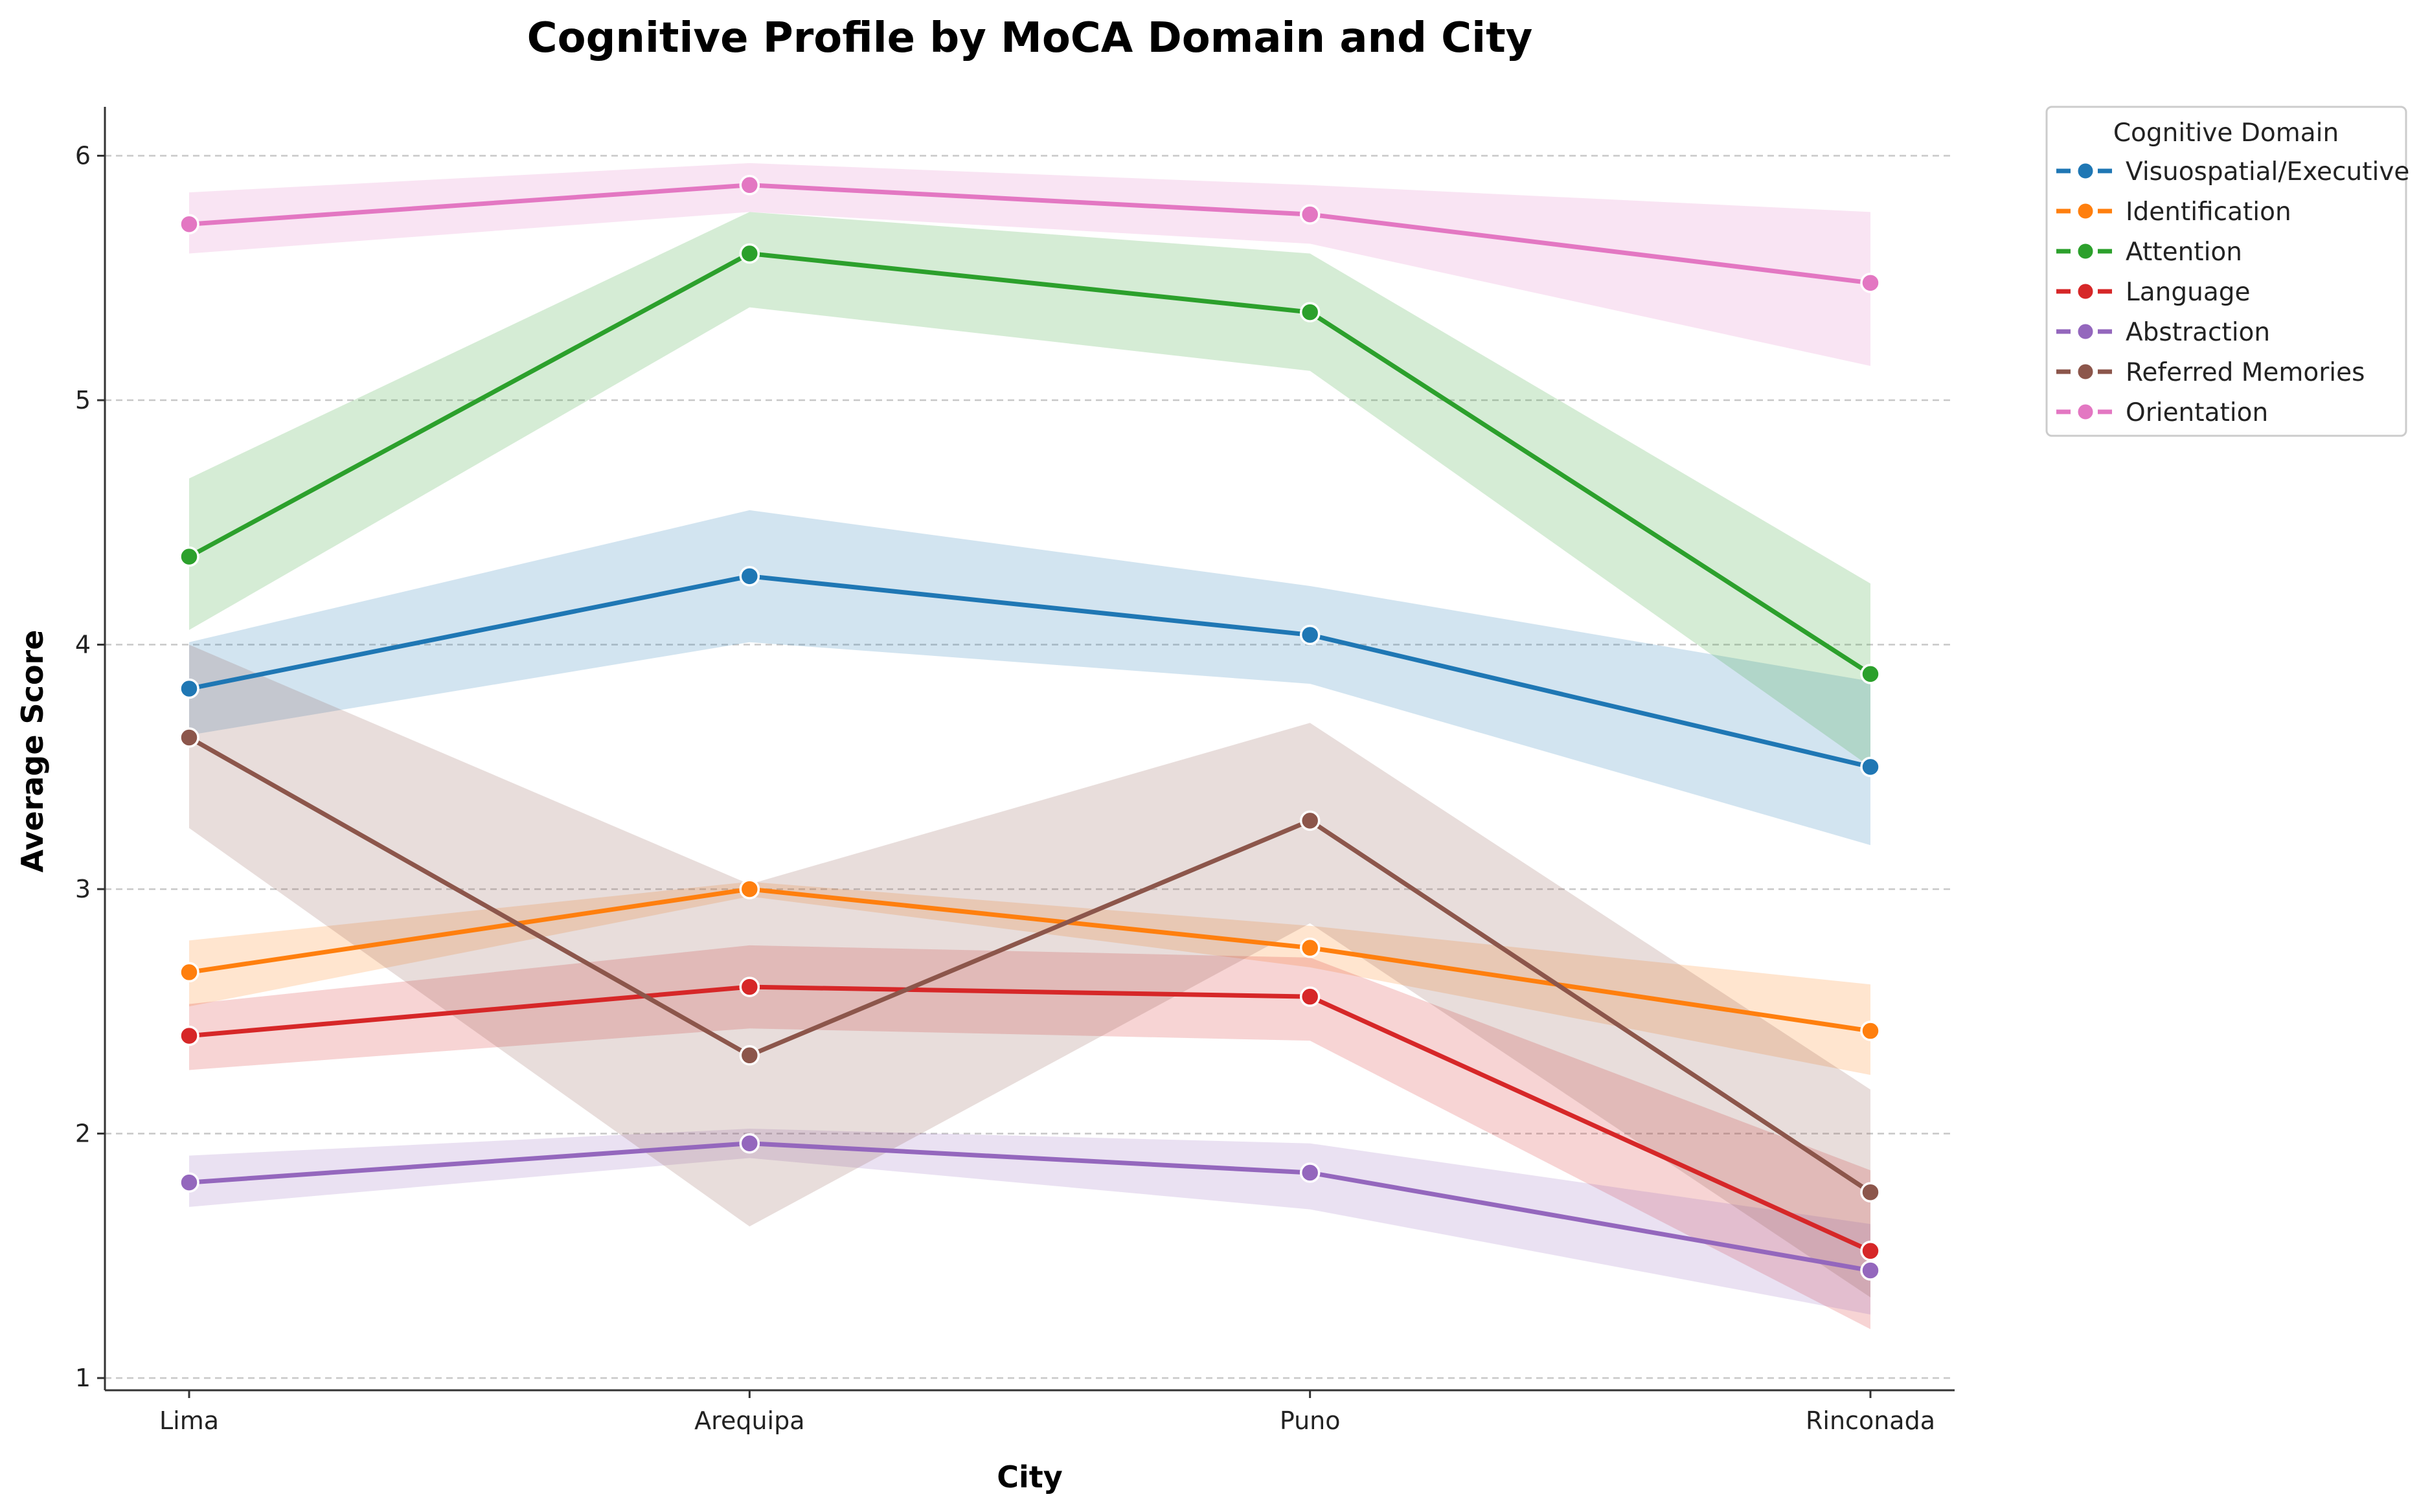 The image size is (2419, 1512). What do you see at coordinates (32, 751) in the screenshot?
I see `y-axis-title: Average Score` at bounding box center [32, 751].